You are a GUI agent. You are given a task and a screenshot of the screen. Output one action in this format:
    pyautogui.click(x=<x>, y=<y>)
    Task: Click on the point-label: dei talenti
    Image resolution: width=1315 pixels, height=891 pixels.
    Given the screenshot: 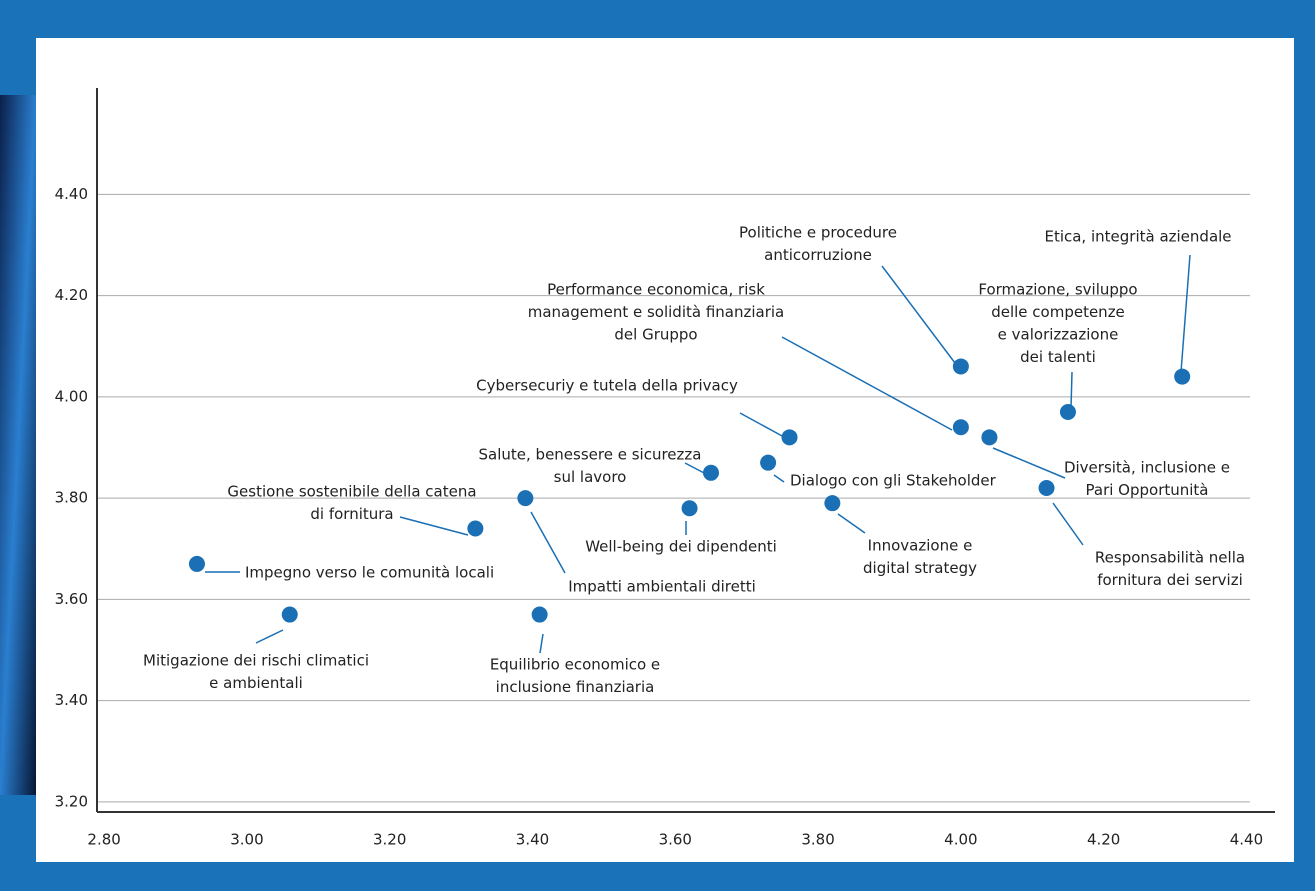 What is the action you would take?
    pyautogui.click(x=1058, y=357)
    